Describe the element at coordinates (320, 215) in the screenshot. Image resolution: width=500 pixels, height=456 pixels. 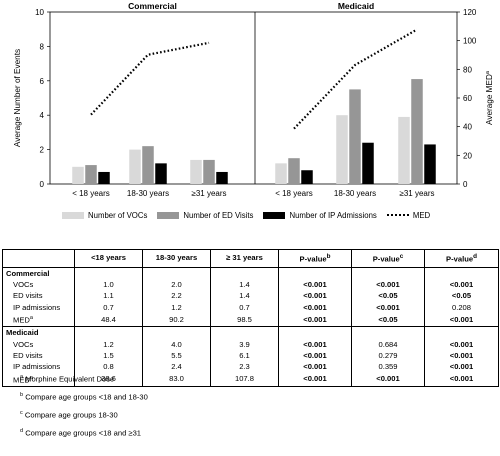
I see `legend-item-ip: Number of IP Admissions` at that location.